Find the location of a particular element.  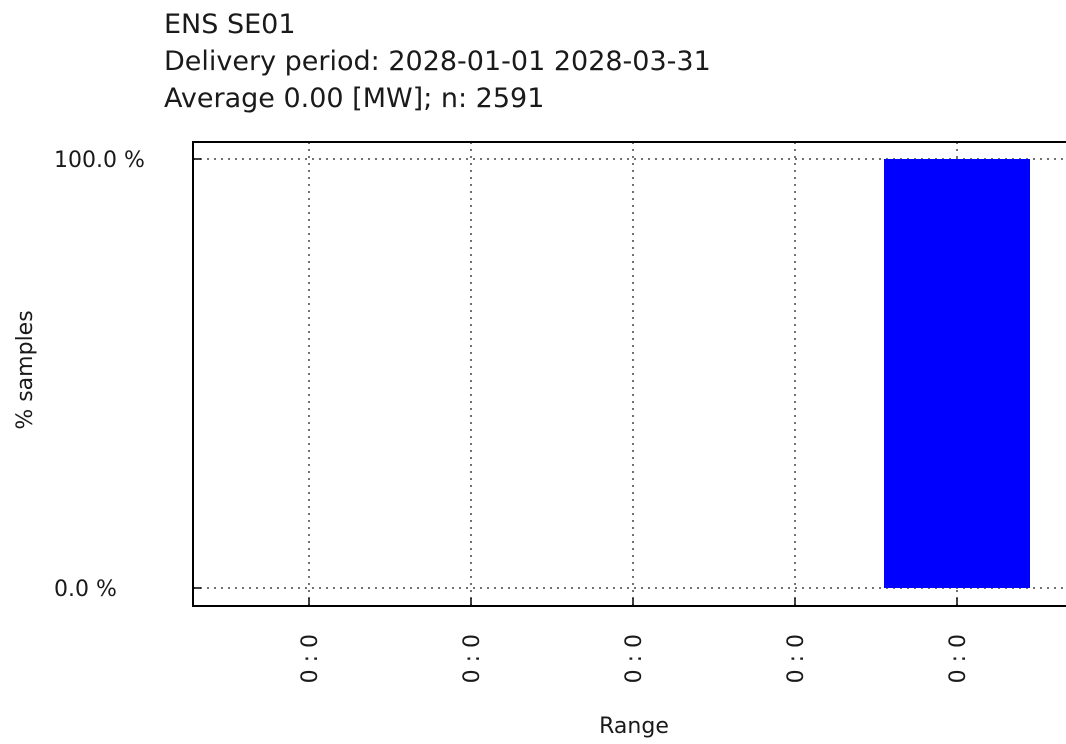

bars is located at coordinates (957, 373).